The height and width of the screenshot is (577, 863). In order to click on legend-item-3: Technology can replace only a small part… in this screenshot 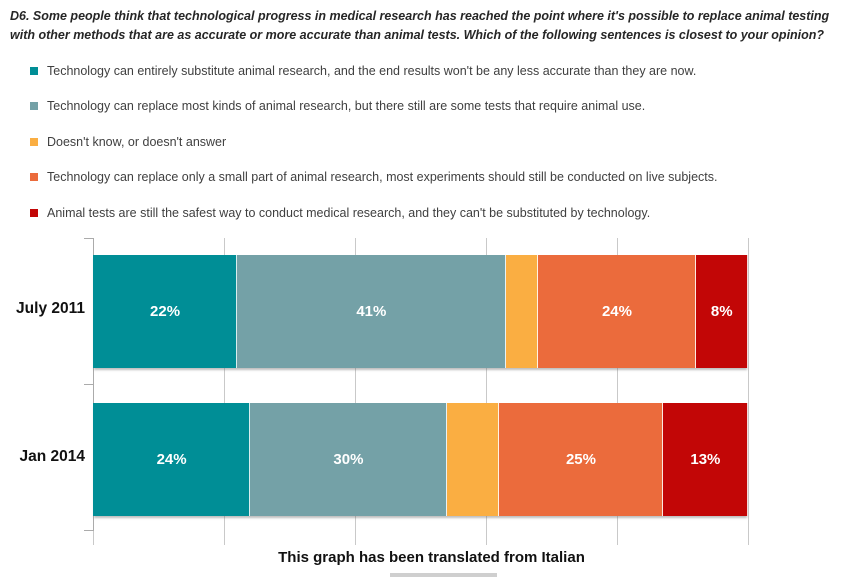, I will do `click(373, 187)`.